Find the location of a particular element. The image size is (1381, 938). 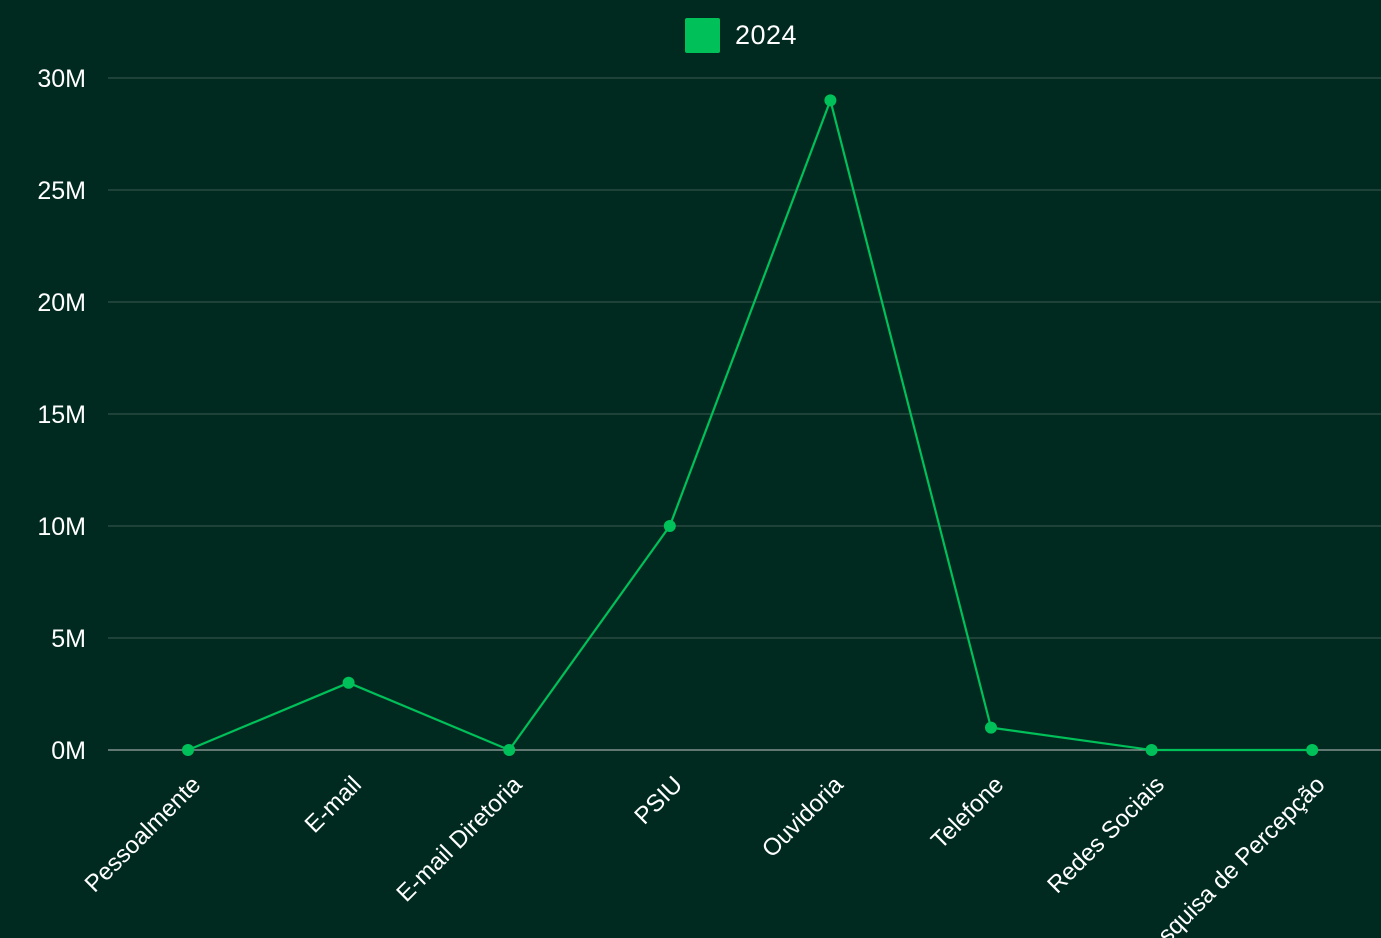

y-tick-label: 25M is located at coordinates (61, 191).